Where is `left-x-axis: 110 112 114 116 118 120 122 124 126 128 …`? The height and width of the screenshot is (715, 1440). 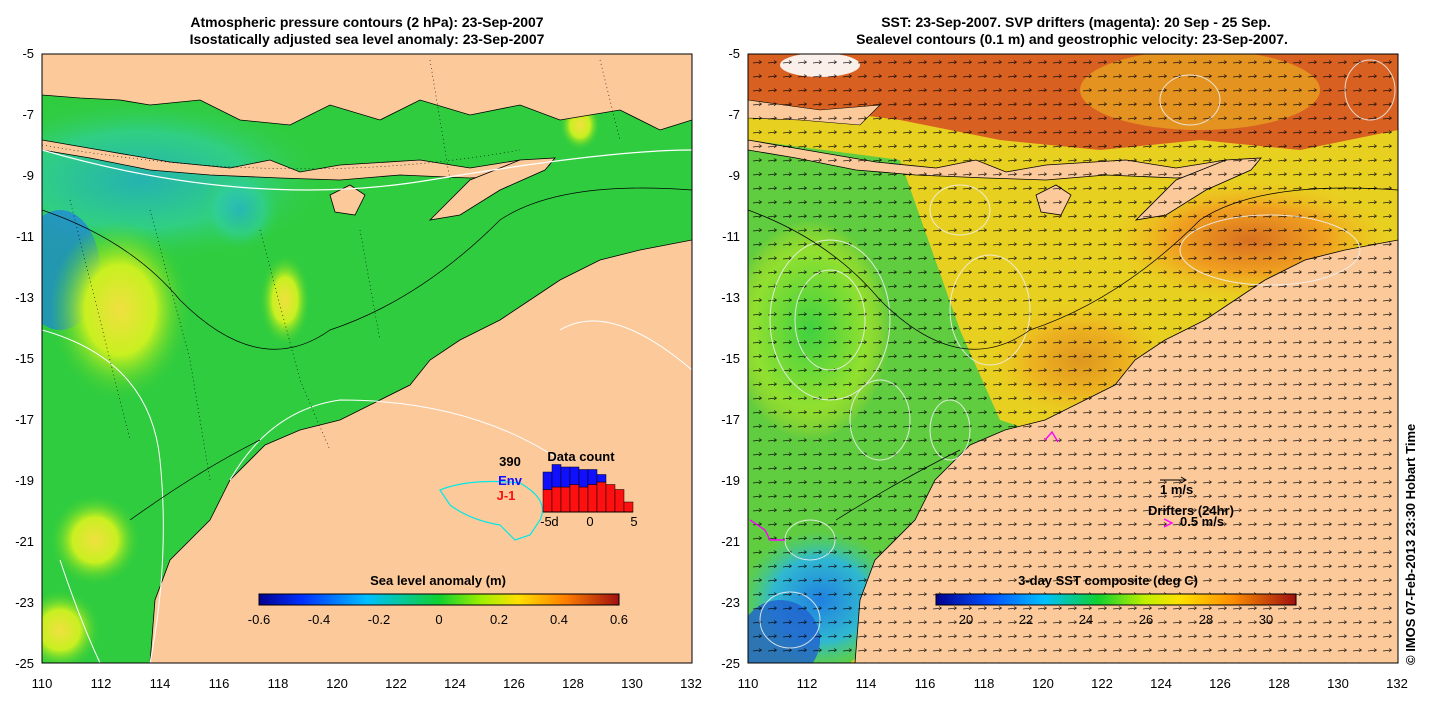
left-x-axis: 110 112 114 116 118 120 122 124 126 128 … is located at coordinates (367, 683).